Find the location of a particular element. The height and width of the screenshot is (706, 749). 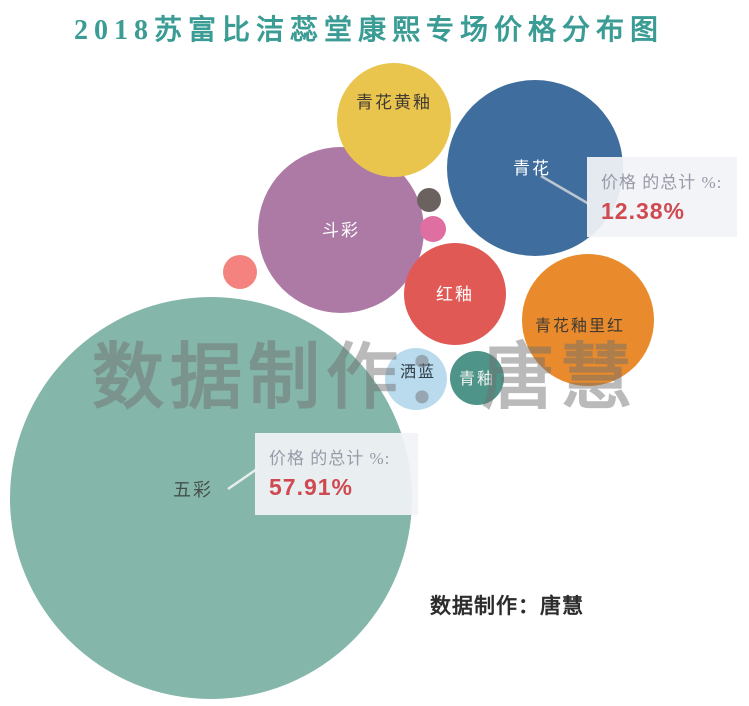

callout-value-qinghua: 12.38% is located at coordinates (643, 211).